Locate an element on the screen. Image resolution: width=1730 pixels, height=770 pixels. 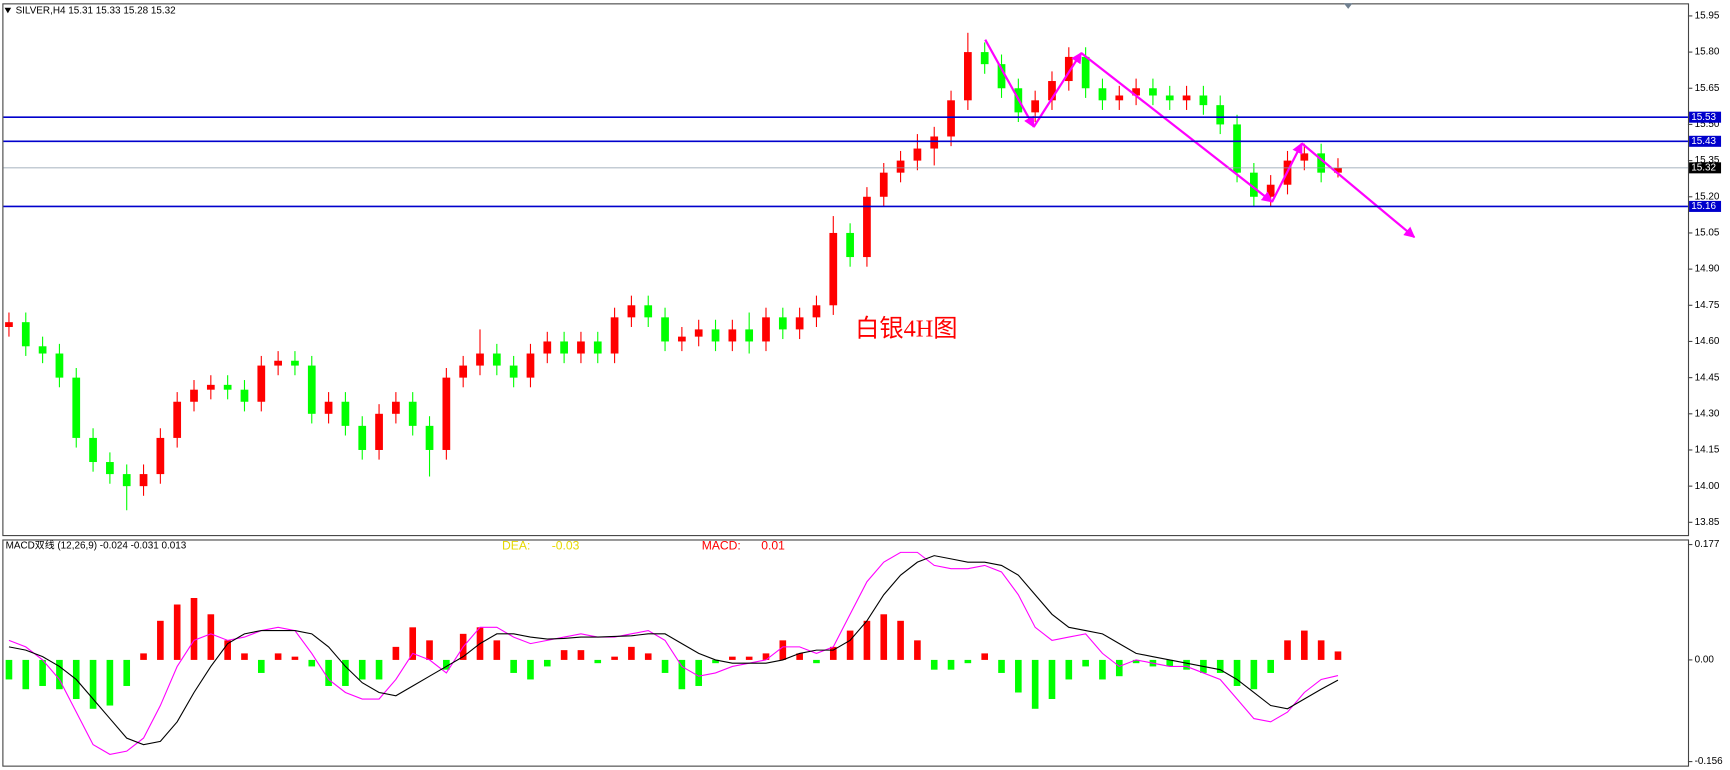
legend-name: DEA: is located at coordinates (516, 545).